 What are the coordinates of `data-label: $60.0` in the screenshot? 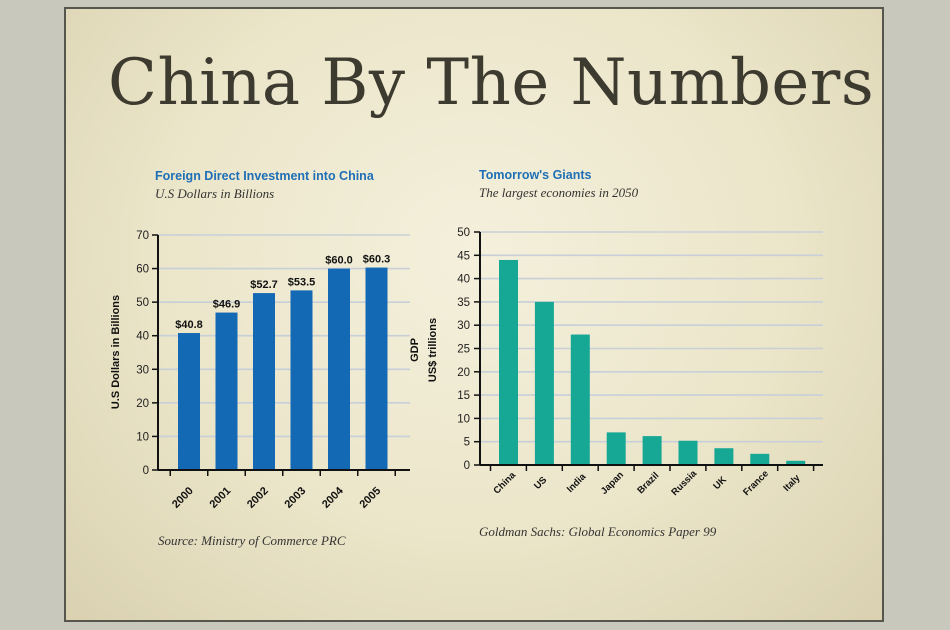 It's located at (339, 261).